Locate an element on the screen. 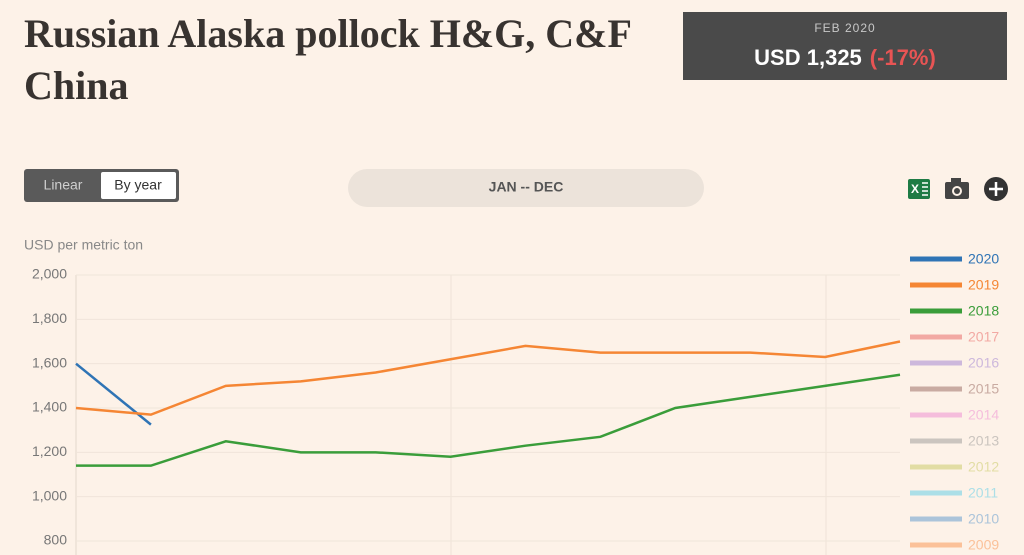 The height and width of the screenshot is (555, 1024). badge-value: USD 1,325 (-17%) is located at coordinates (845, 57).